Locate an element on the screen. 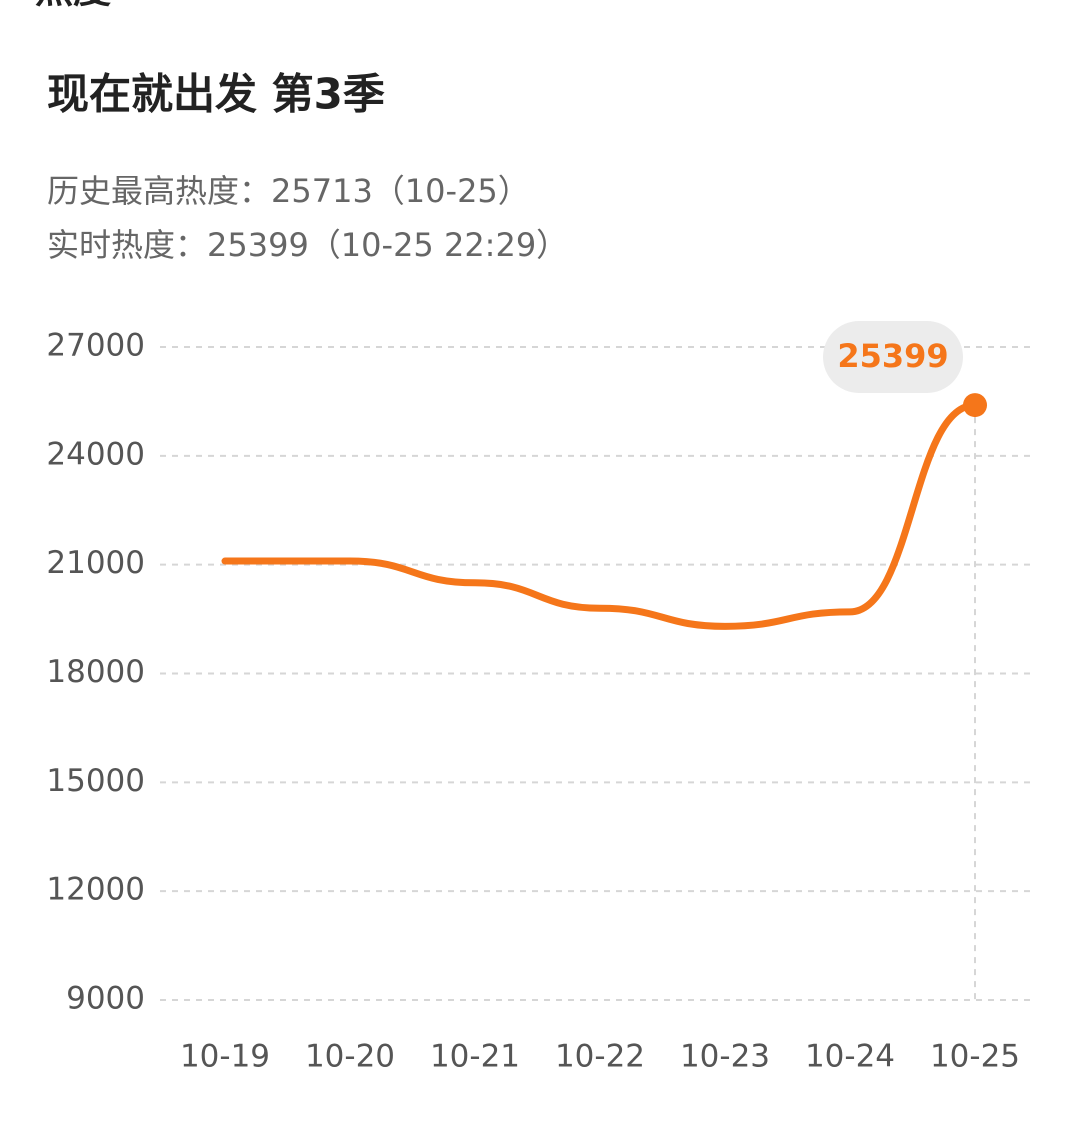 The image size is (1080, 1123). value-label: 25399 is located at coordinates (892, 356).